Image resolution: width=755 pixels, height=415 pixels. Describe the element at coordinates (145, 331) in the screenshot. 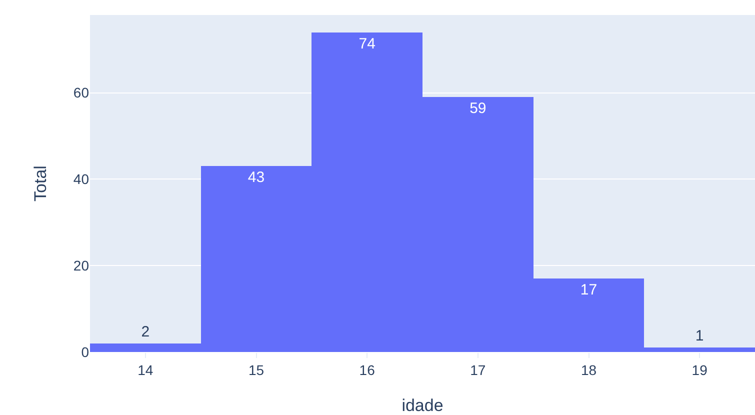

I see `data-label: 2` at that location.